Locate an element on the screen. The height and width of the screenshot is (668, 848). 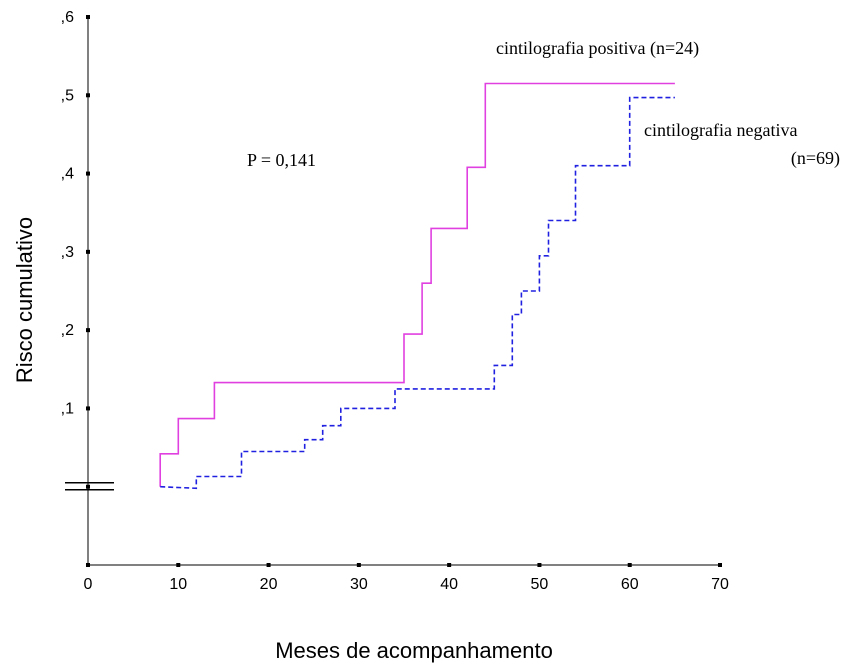
y-tick-label: ,4 is located at coordinates (67, 174).